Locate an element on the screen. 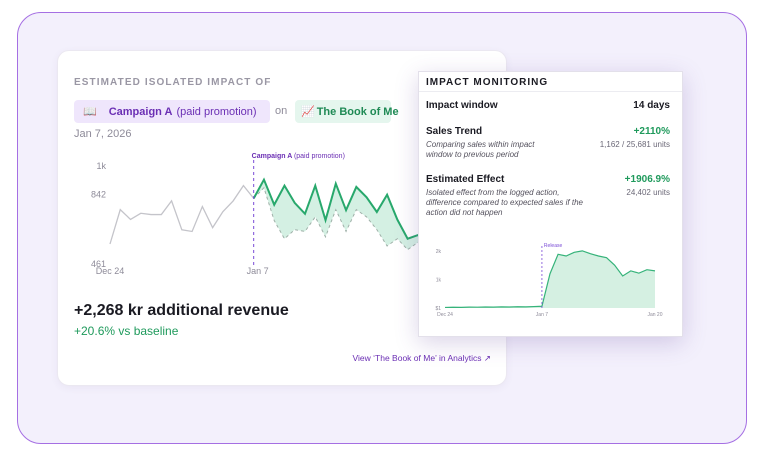 This screenshot has width=768, height=465. baseline-line is located at coordinates (377, 220).